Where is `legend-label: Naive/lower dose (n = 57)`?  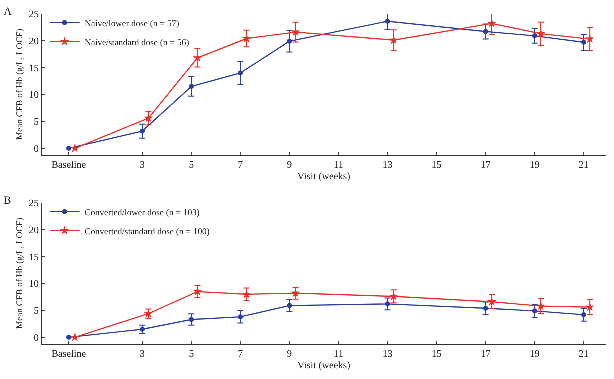 legend-label: Naive/lower dose (n = 57) is located at coordinates (132, 23).